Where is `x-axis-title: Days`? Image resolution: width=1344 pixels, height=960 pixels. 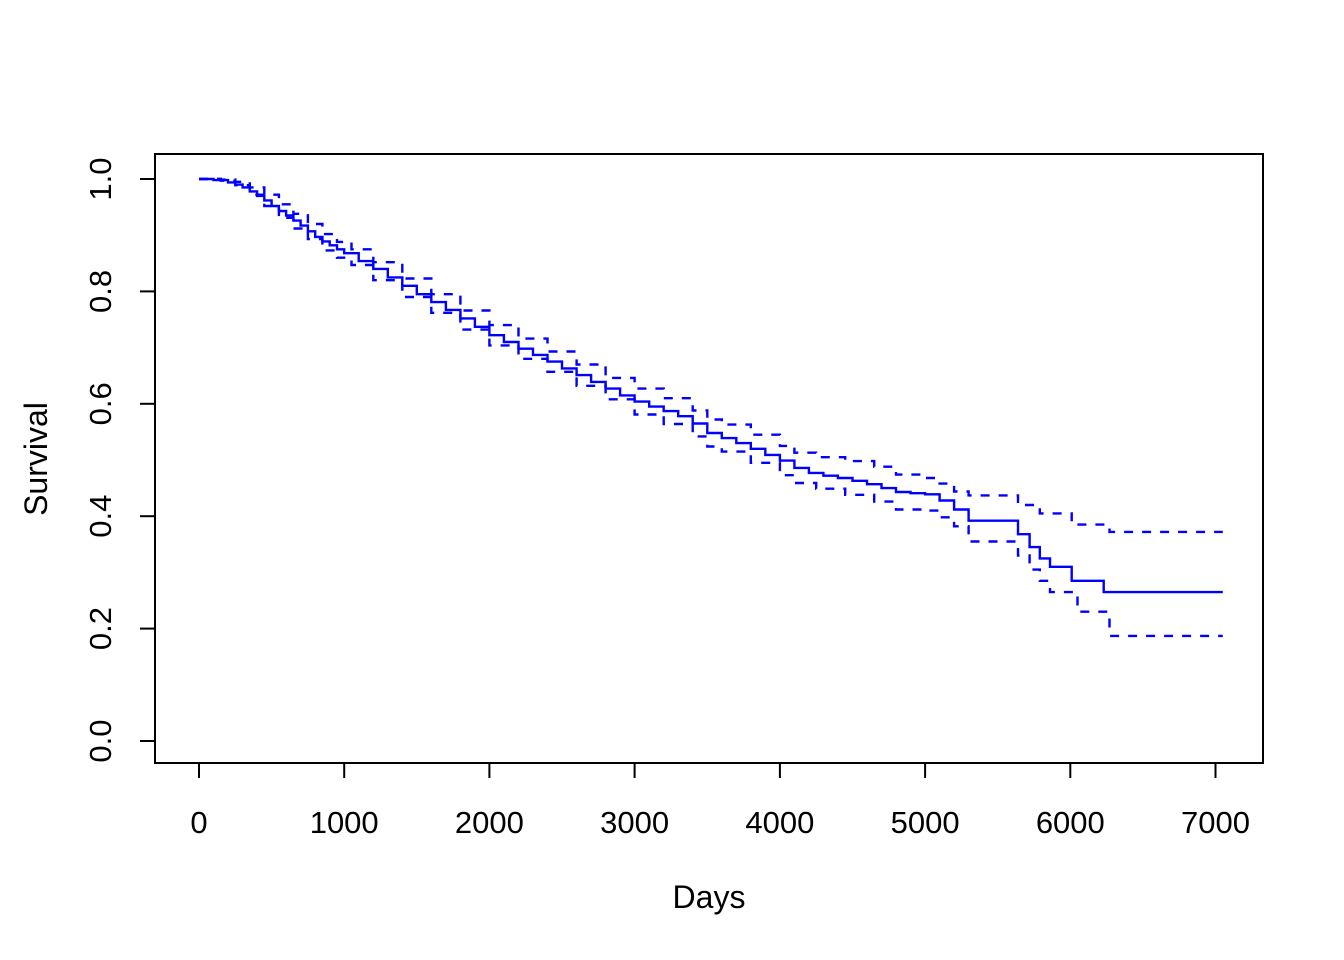
x-axis-title: Days is located at coordinates (709, 897).